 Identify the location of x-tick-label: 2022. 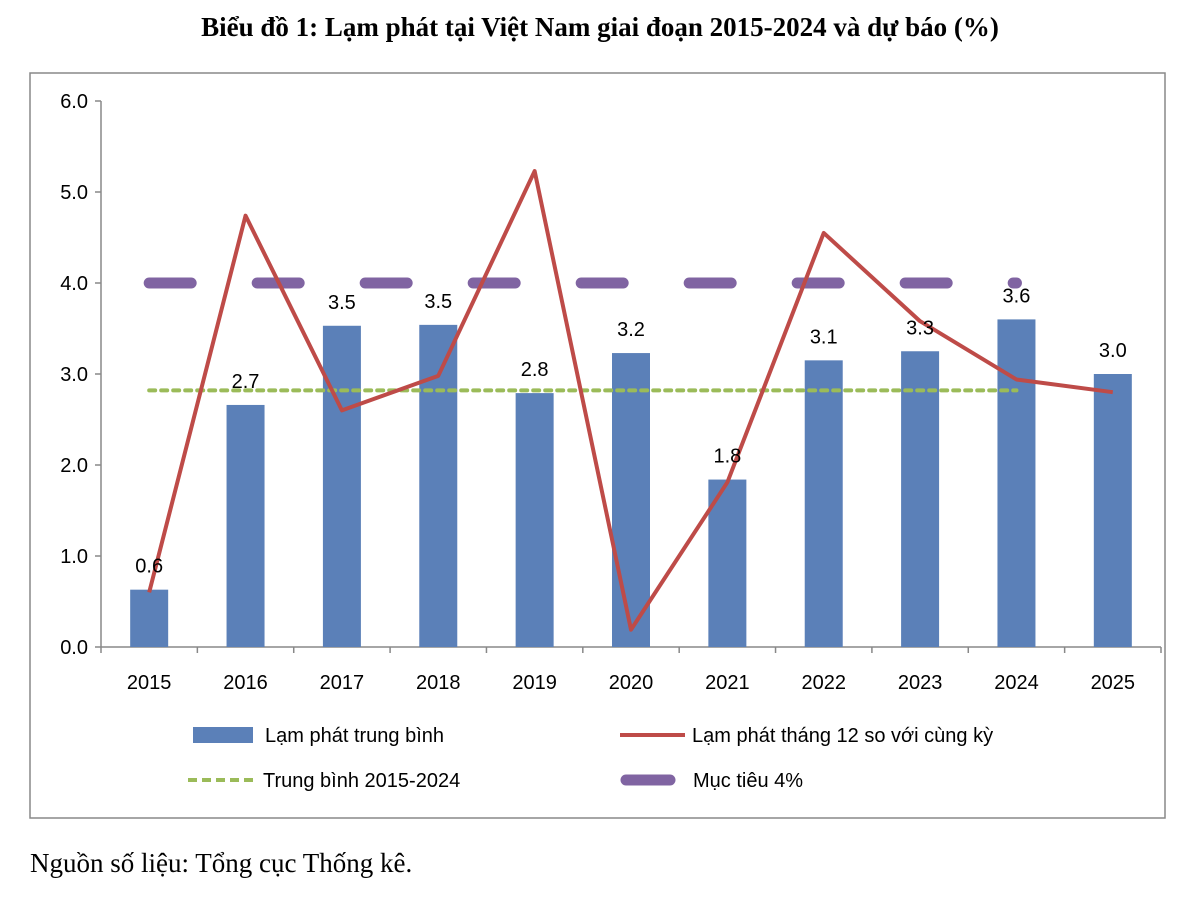
(823, 683).